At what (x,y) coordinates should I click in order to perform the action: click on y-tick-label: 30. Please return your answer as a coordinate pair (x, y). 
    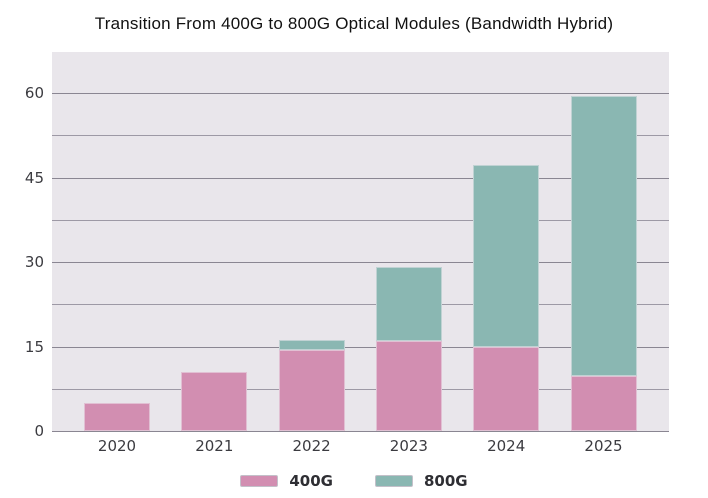
    Looking at the image, I should click on (34, 262).